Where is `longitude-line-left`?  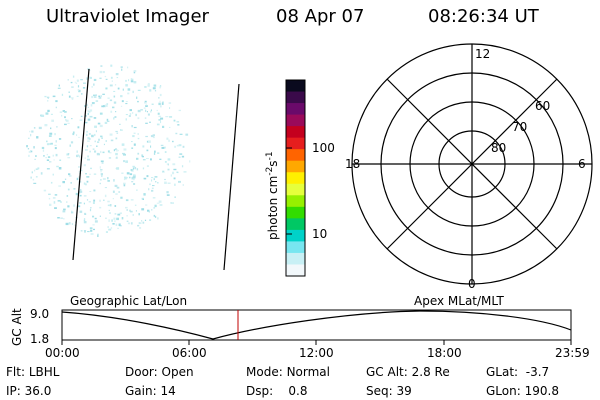
longitude-line-left is located at coordinates (81, 164).